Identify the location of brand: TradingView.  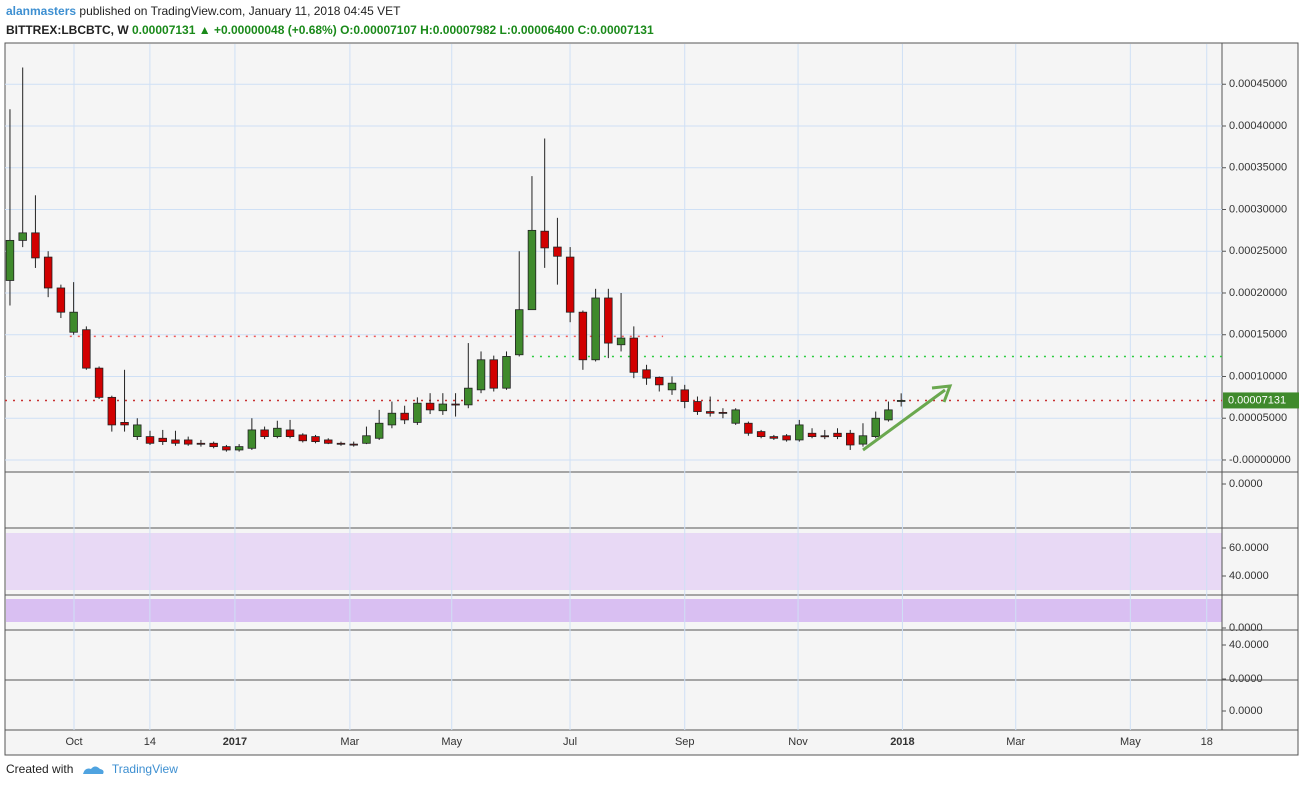
(144, 769).